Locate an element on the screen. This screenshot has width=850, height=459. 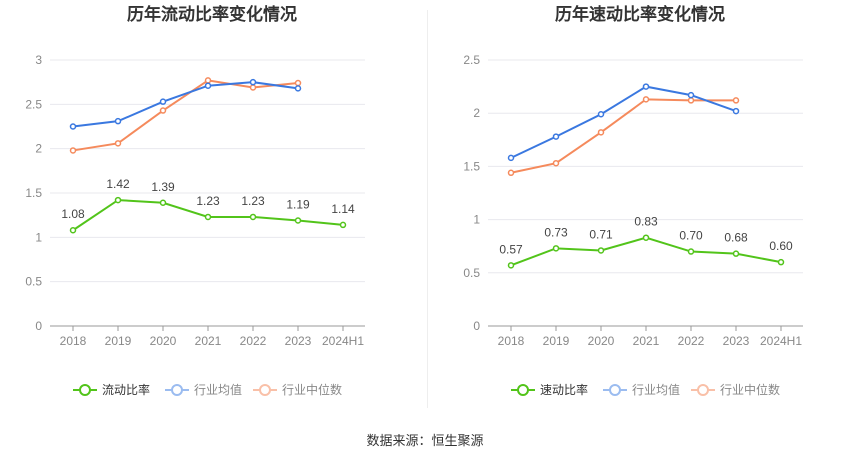
data-label: 1.19 is located at coordinates (298, 204).